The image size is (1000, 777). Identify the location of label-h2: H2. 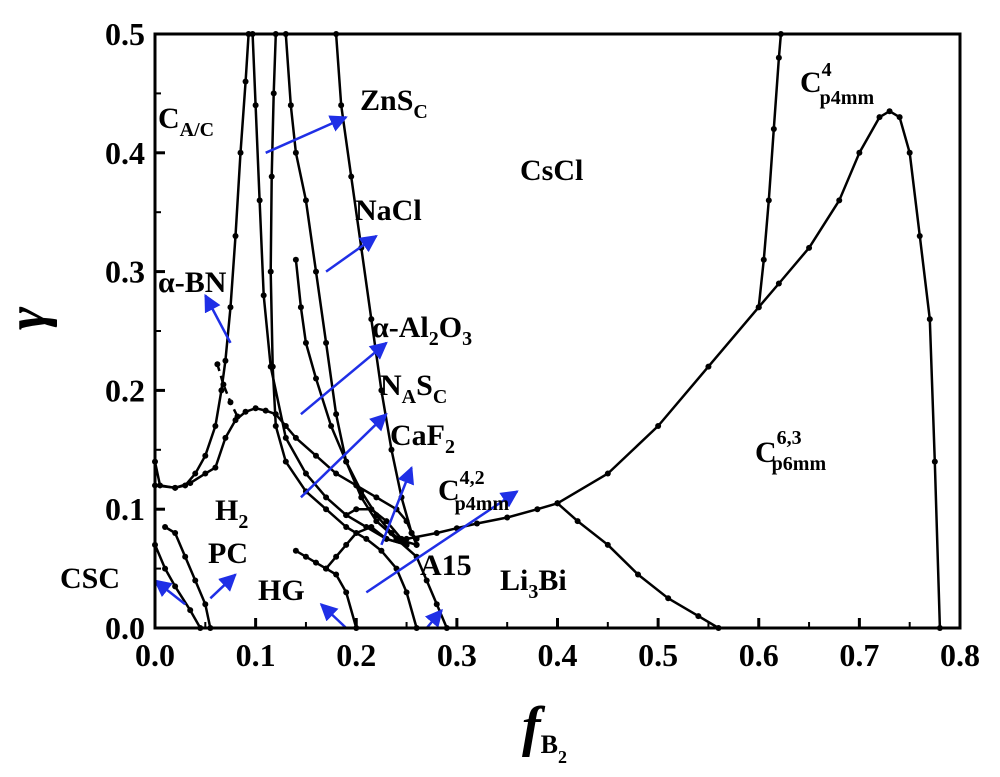
(231, 513).